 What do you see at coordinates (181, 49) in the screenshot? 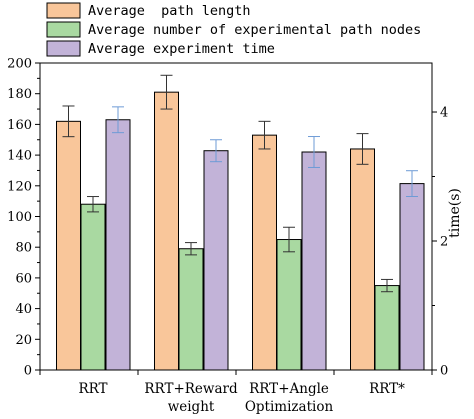
I see `legend-label-3: Average experiment time` at bounding box center [181, 49].